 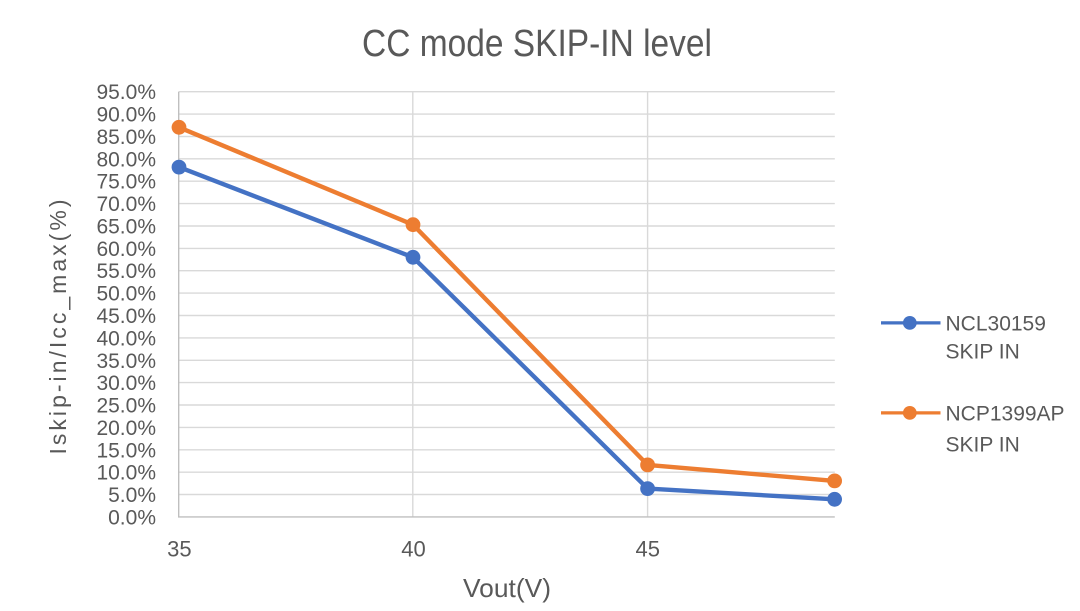 I want to click on svg-text: 35, so click(x=179, y=549).